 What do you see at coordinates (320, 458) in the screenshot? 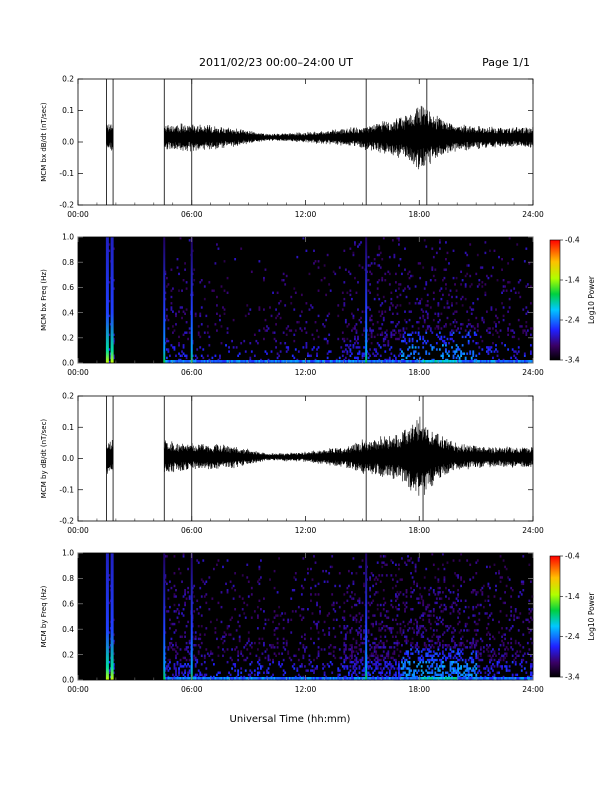
I see `trace` at bounding box center [320, 458].